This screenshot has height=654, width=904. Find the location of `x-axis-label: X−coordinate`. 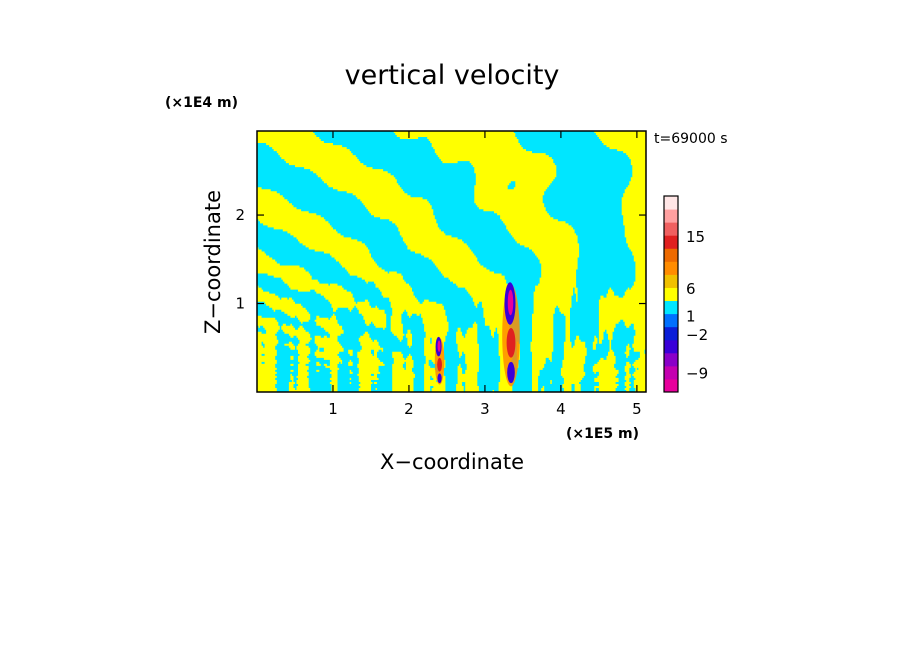

x-axis-label: X−coordinate is located at coordinates (452, 462).